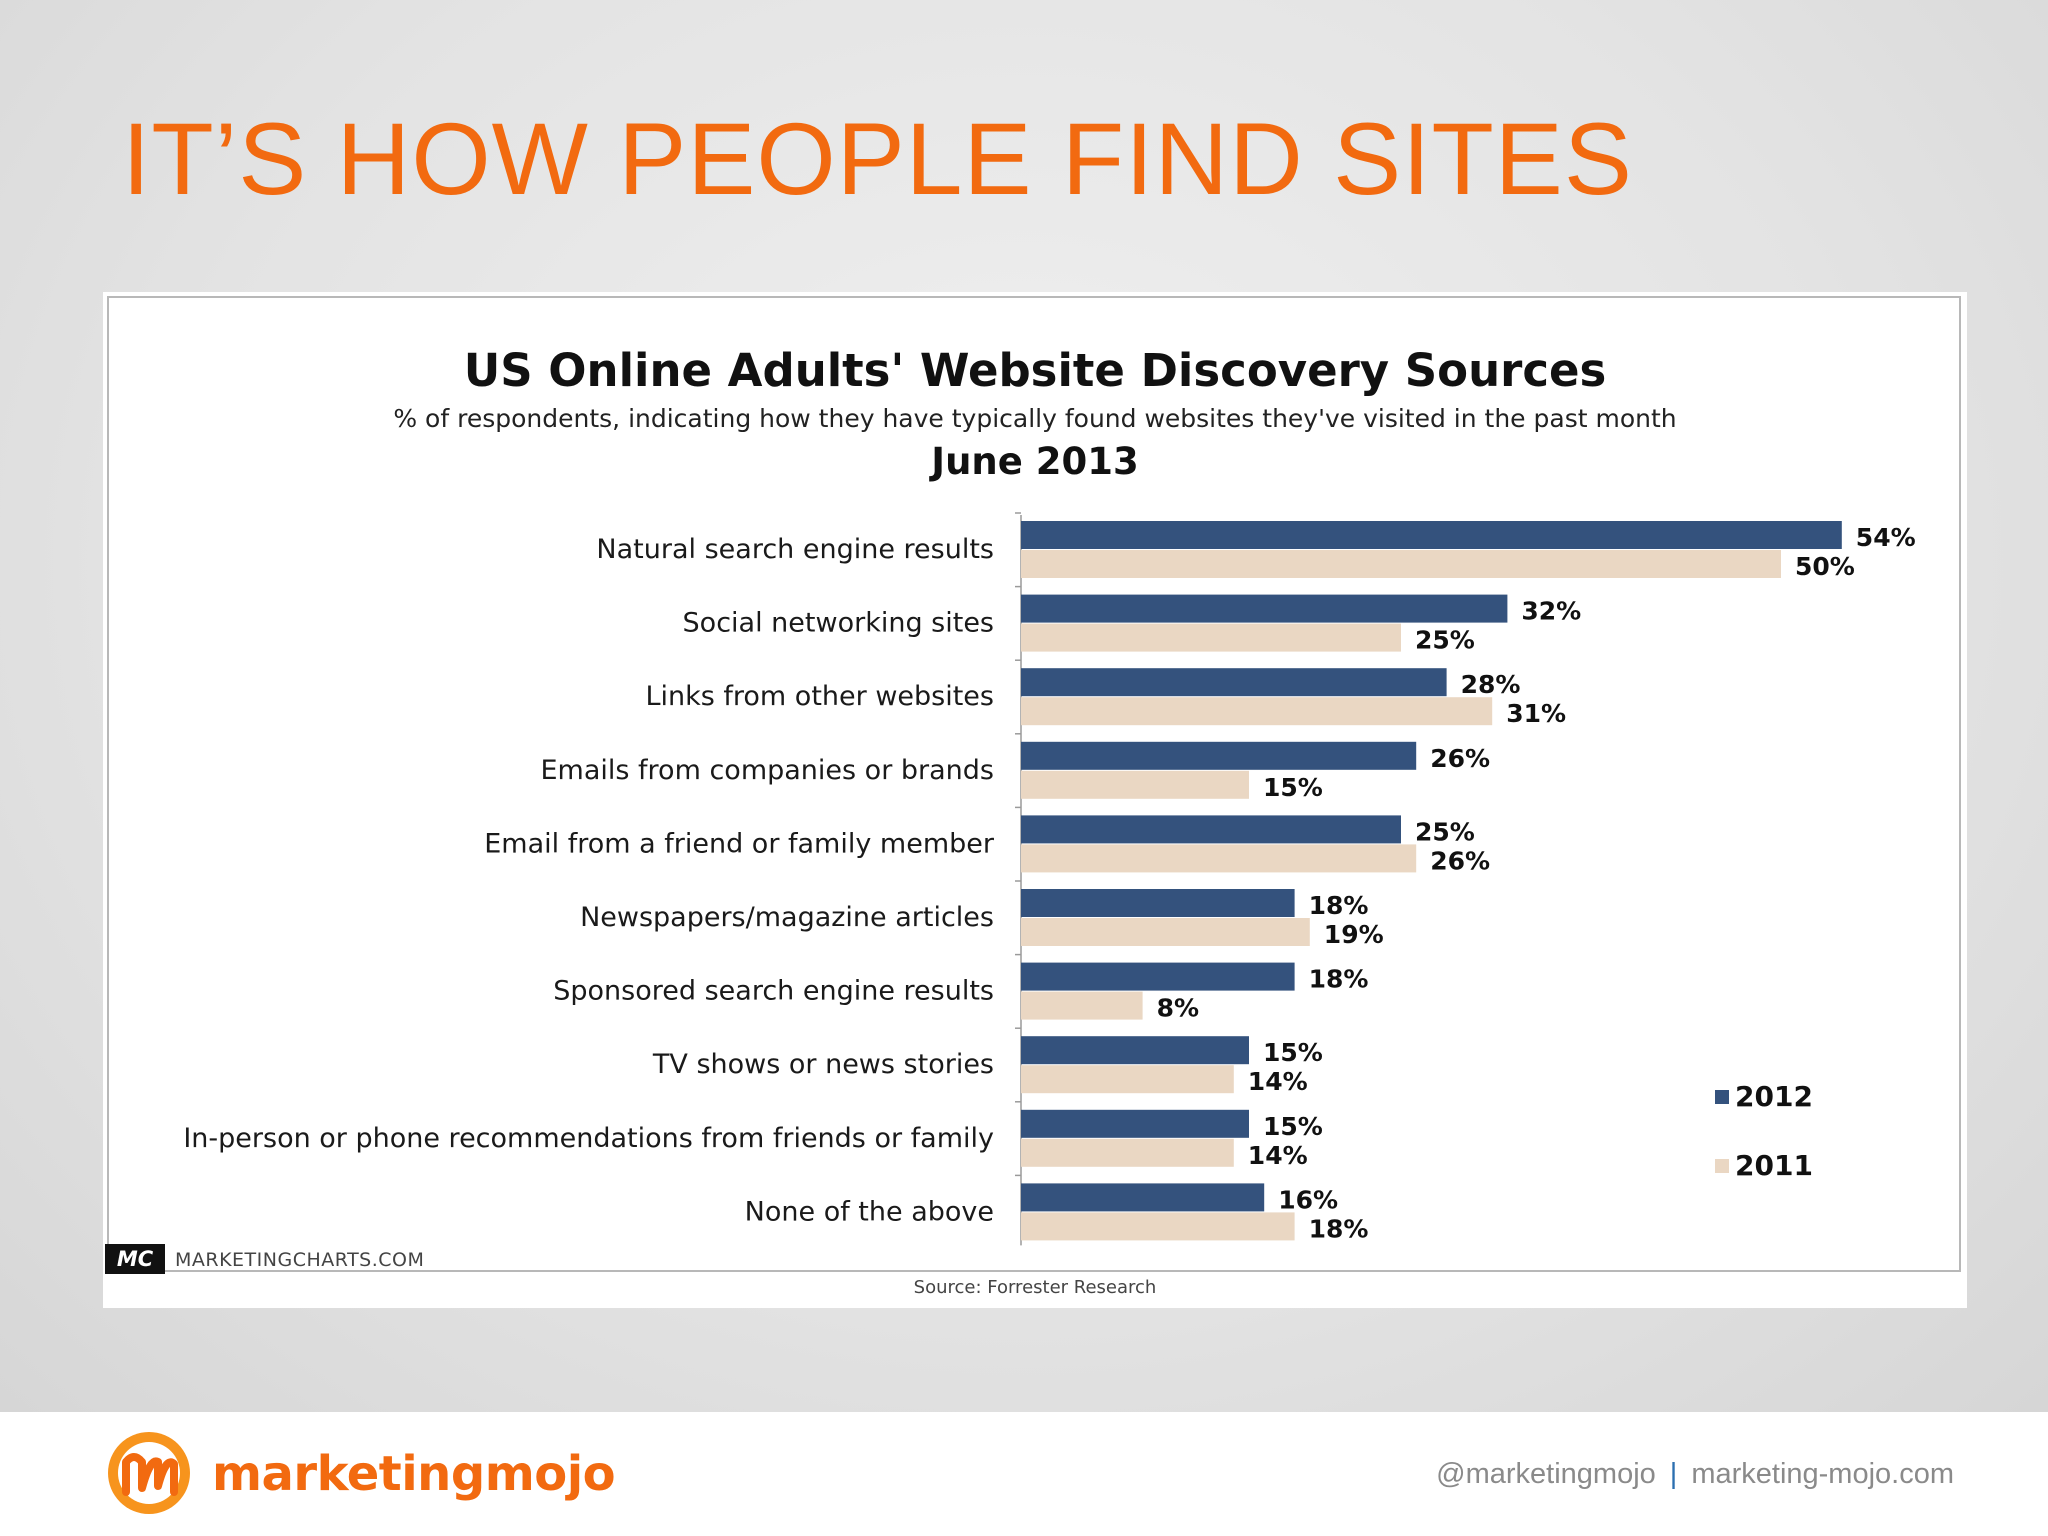 Image resolution: width=2048 pixels, height=1536 pixels. Describe the element at coordinates (1445, 640) in the screenshot. I see `value-label-2011-2: 25%` at that location.